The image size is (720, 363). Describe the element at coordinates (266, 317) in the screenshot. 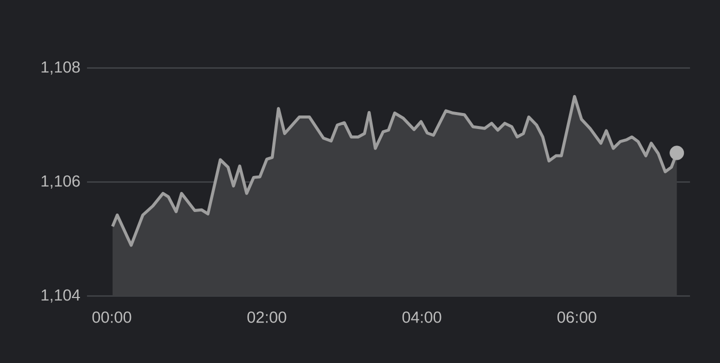

I see `x-tick-label: 02:00` at that location.